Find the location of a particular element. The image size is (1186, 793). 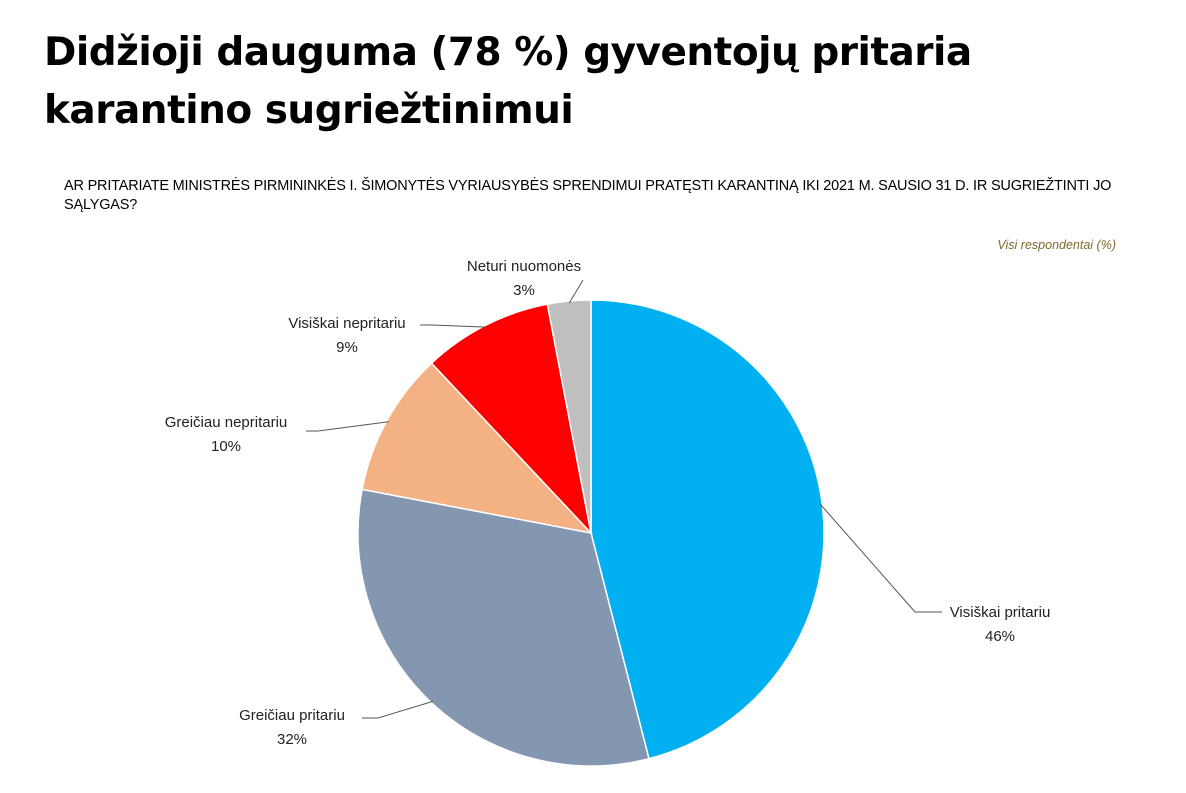

slice-label-name-5: Neturi nuomonės is located at coordinates (524, 266).